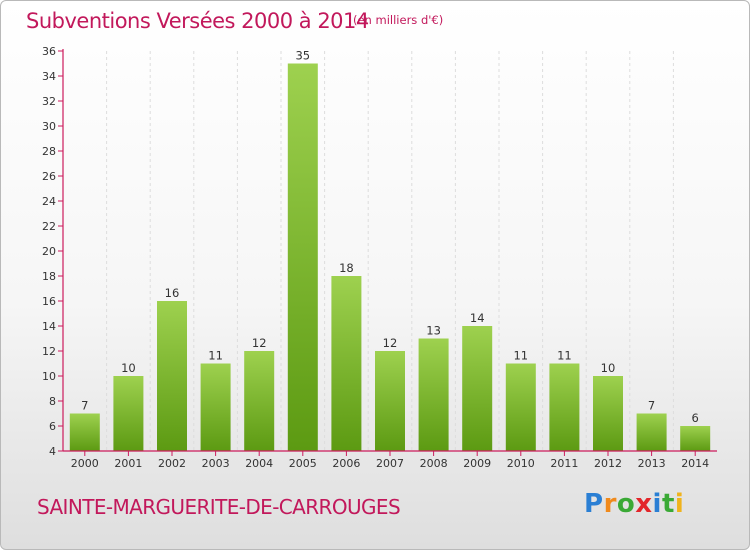 This screenshot has width=750, height=550. Describe the element at coordinates (521, 463) in the screenshot. I see `x-tick-label: 2010` at that location.